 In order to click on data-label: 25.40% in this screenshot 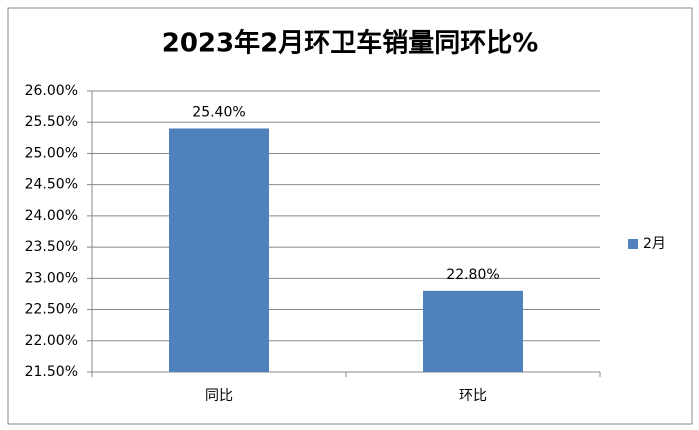, I will do `click(218, 112)`.